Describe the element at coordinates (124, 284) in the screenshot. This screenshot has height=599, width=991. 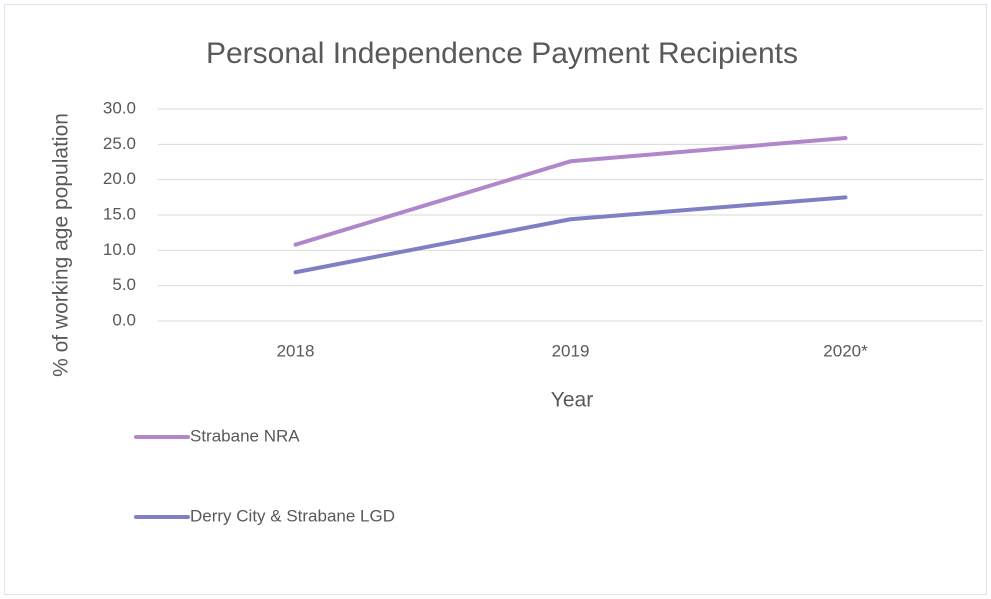
I see `y-tick-label: 5.0` at that location.